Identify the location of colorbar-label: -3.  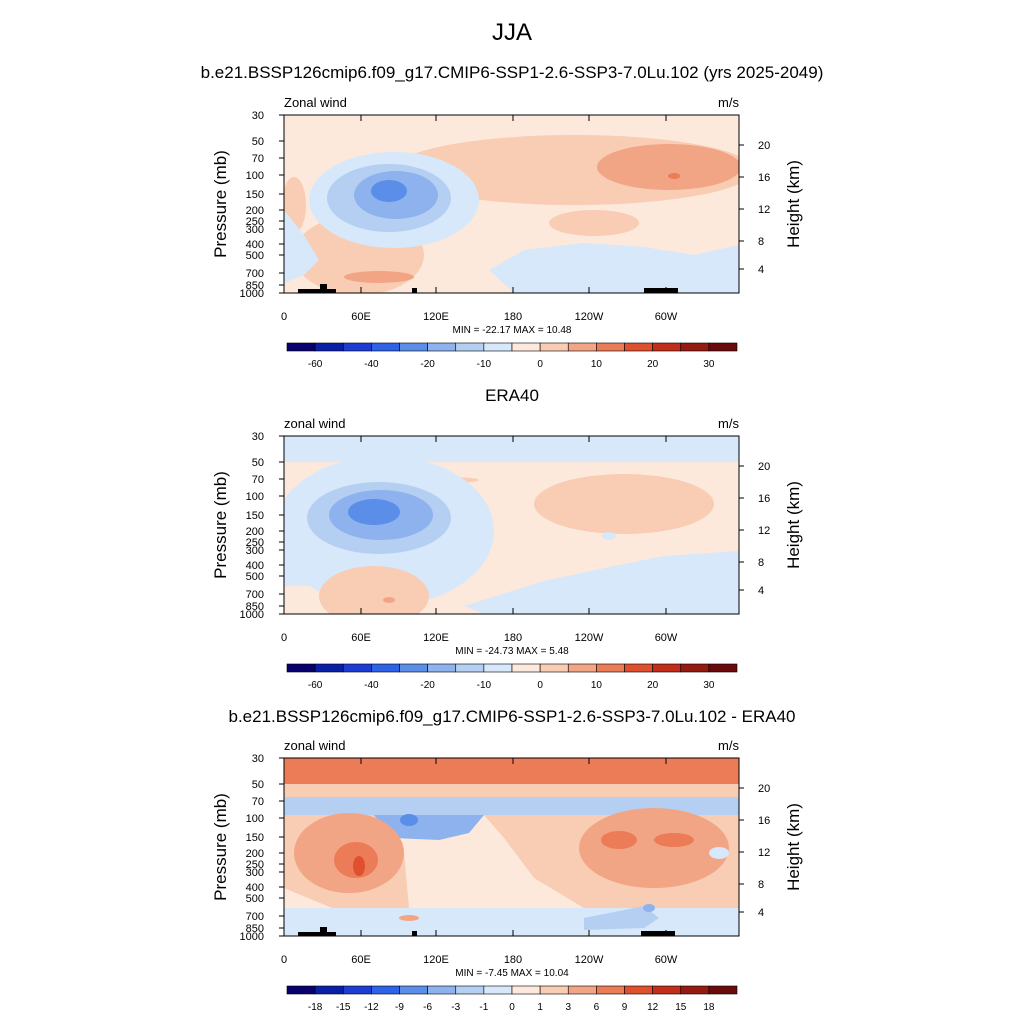
(455, 1007).